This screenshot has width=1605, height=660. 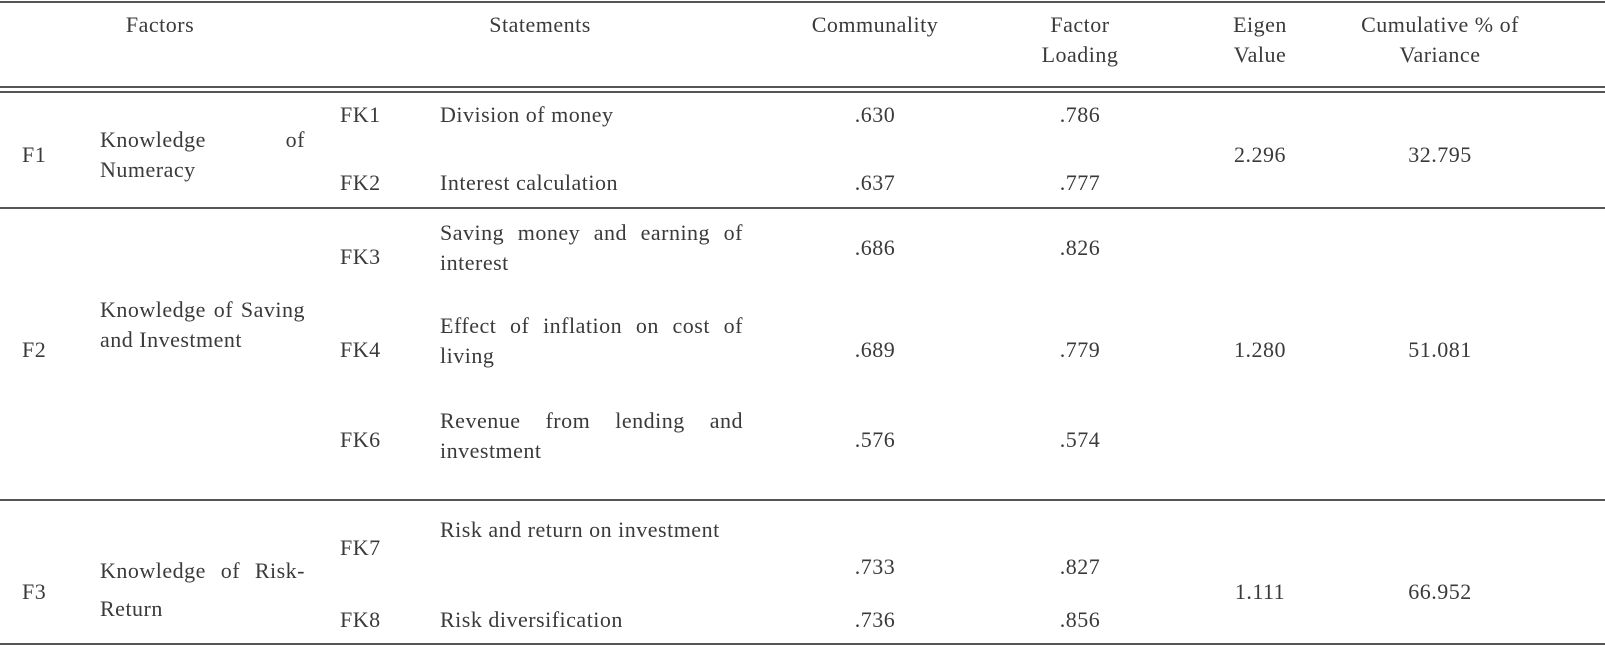 I want to click on statement: Division of money, so click(x=527, y=114).